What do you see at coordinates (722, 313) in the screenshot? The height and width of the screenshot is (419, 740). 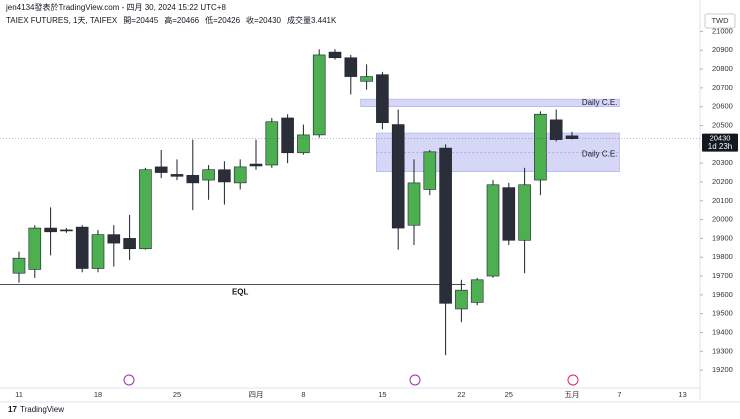 I see `y-tick-label: 19500` at bounding box center [722, 313].